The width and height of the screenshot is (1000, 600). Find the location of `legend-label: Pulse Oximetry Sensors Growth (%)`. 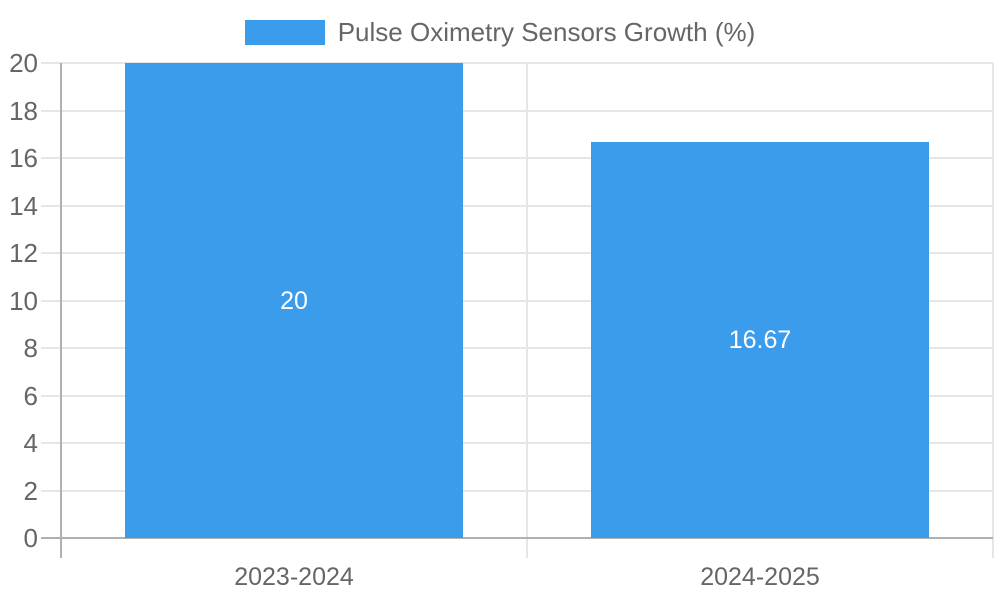

legend-label: Pulse Oximetry Sensors Growth (%) is located at coordinates (546, 31).